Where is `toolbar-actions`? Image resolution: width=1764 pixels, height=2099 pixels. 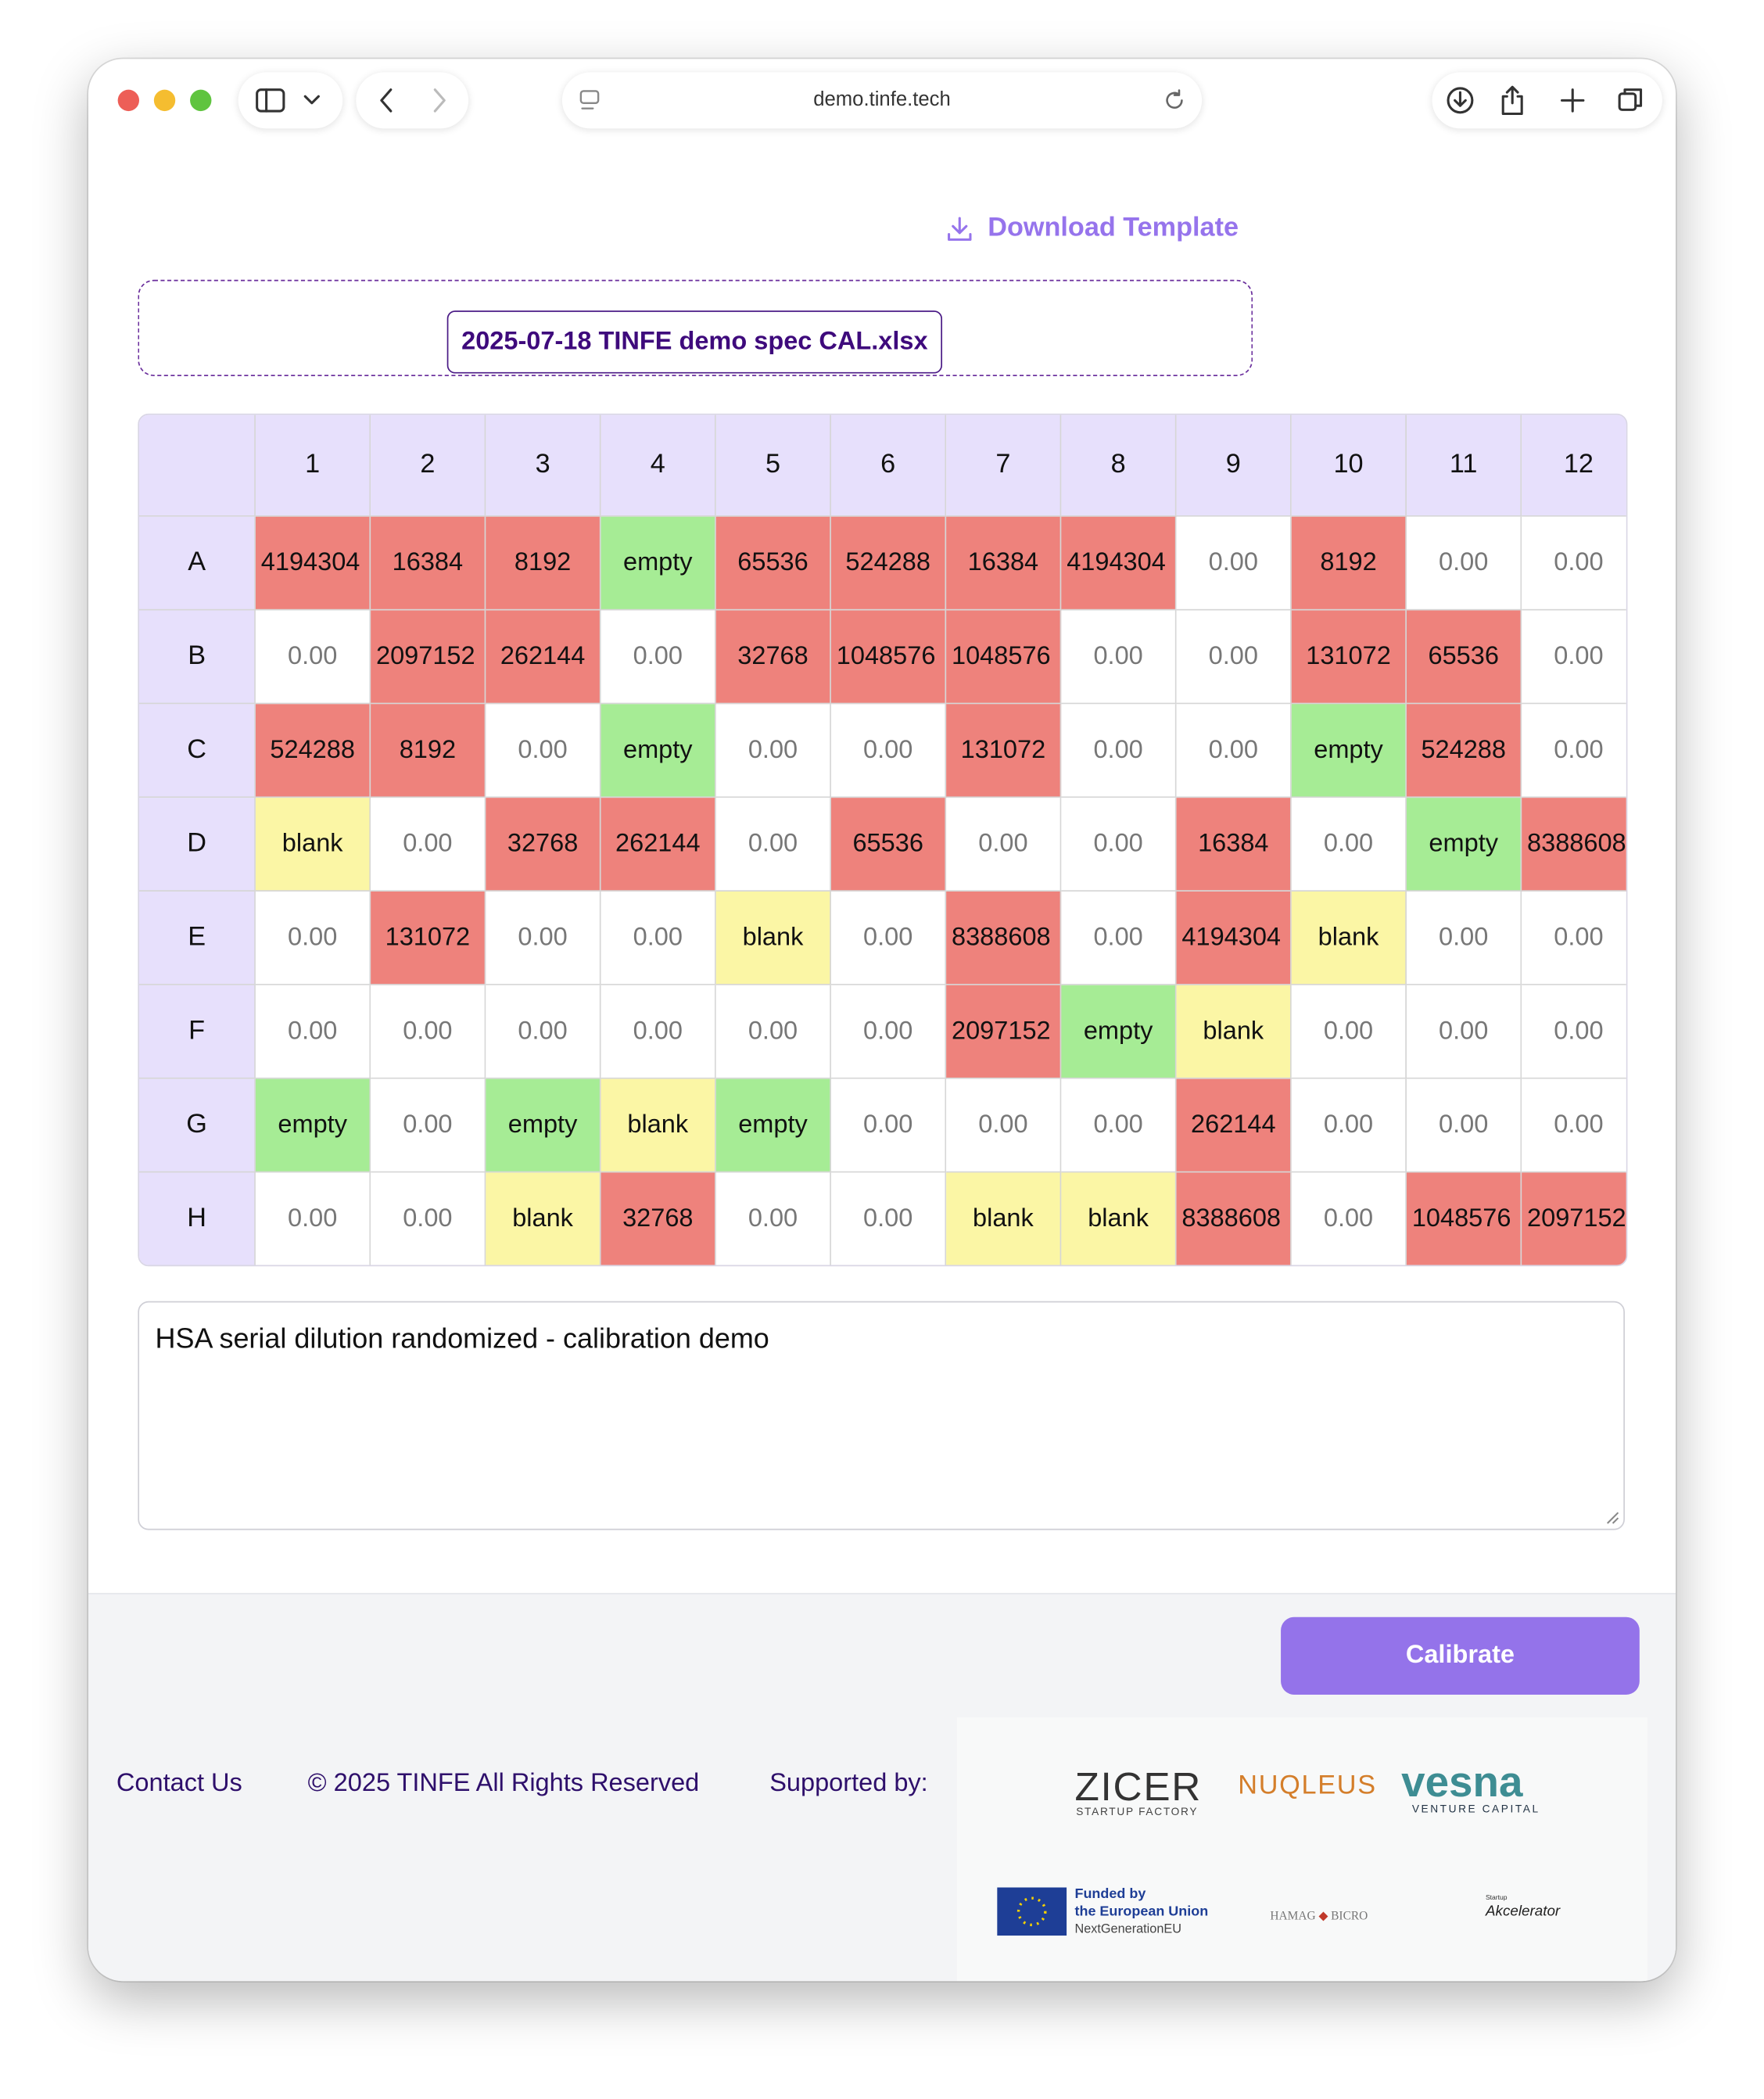 toolbar-actions is located at coordinates (1547, 100).